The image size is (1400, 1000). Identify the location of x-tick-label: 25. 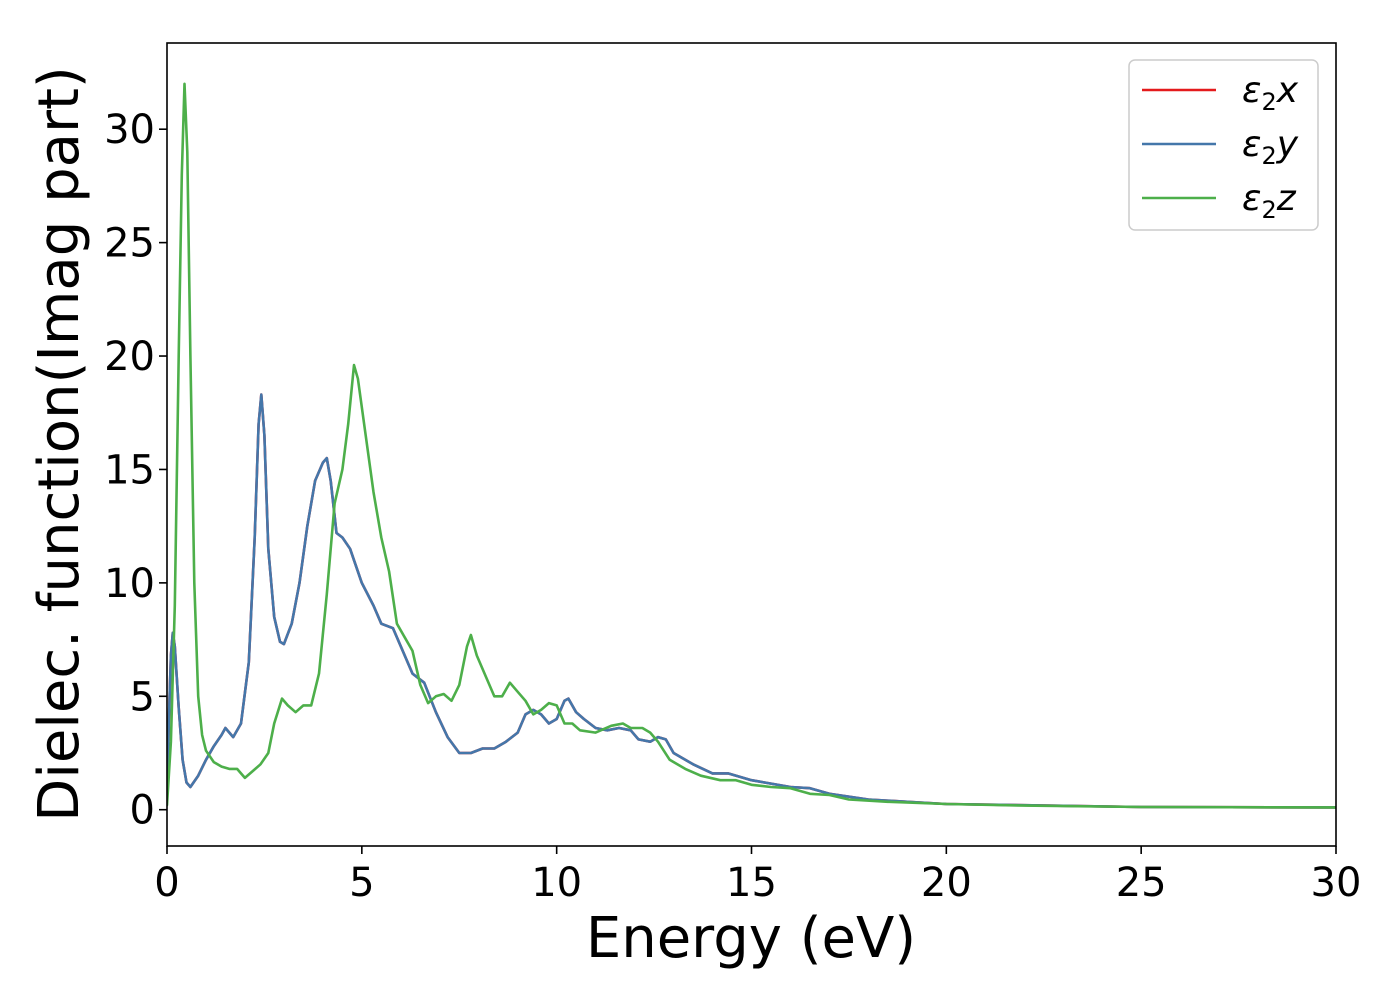
(1141, 883).